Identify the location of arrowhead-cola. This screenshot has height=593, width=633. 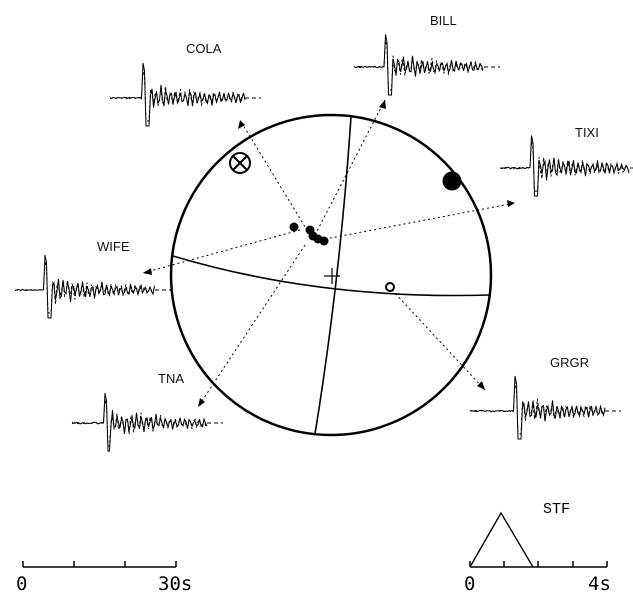
(241, 124).